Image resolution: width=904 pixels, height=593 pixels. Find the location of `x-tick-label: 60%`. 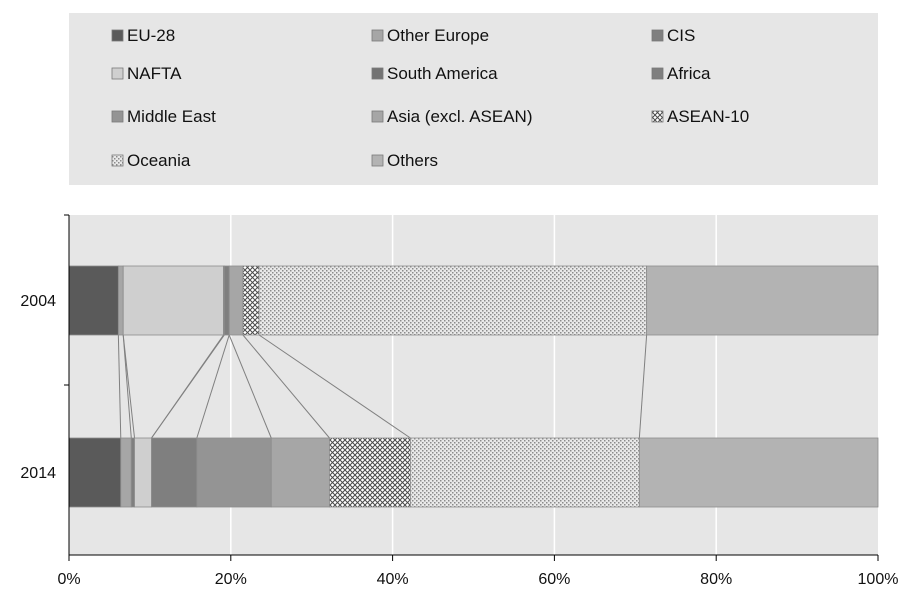

x-tick-label: 60% is located at coordinates (554, 579).